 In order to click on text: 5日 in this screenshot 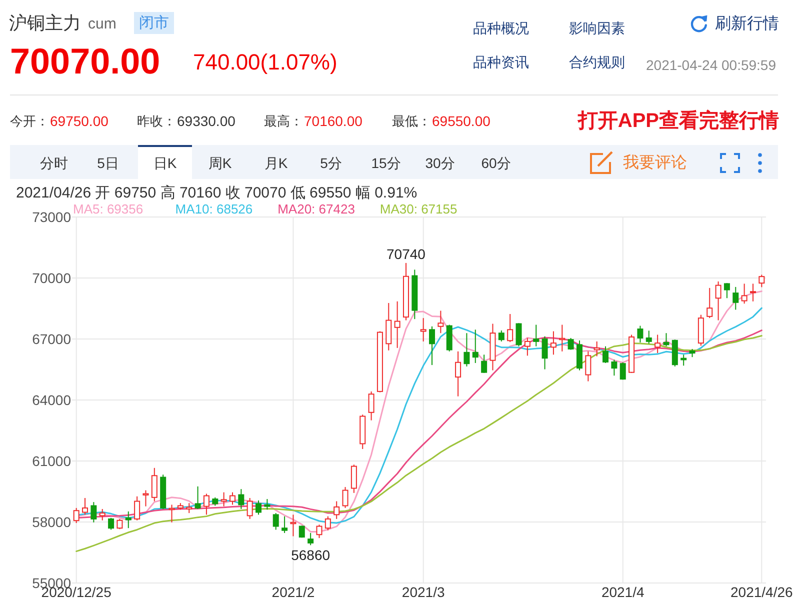, I will do `click(108, 163)`.